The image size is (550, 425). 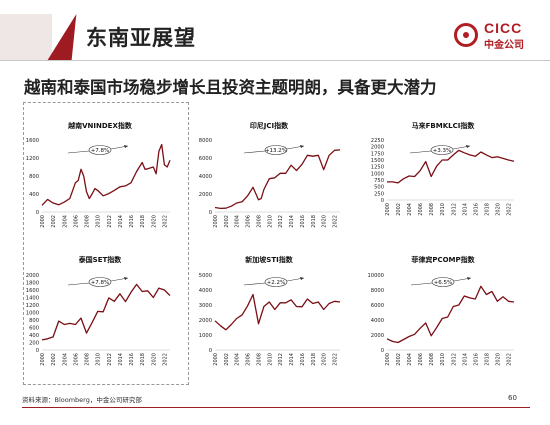 What do you see at coordinates (275, 60) in the screenshot?
I see `header-divider` at bounding box center [275, 60].